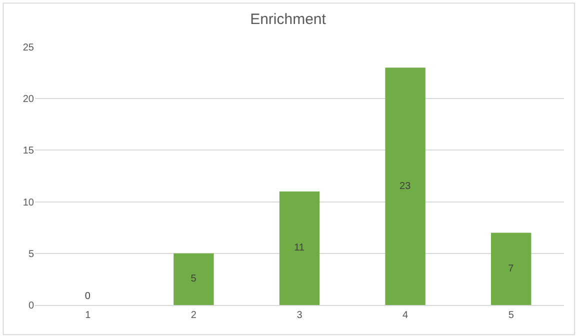 The width and height of the screenshot is (576, 336). Describe the element at coordinates (511, 315) in the screenshot. I see `x-tick-label: 5` at that location.